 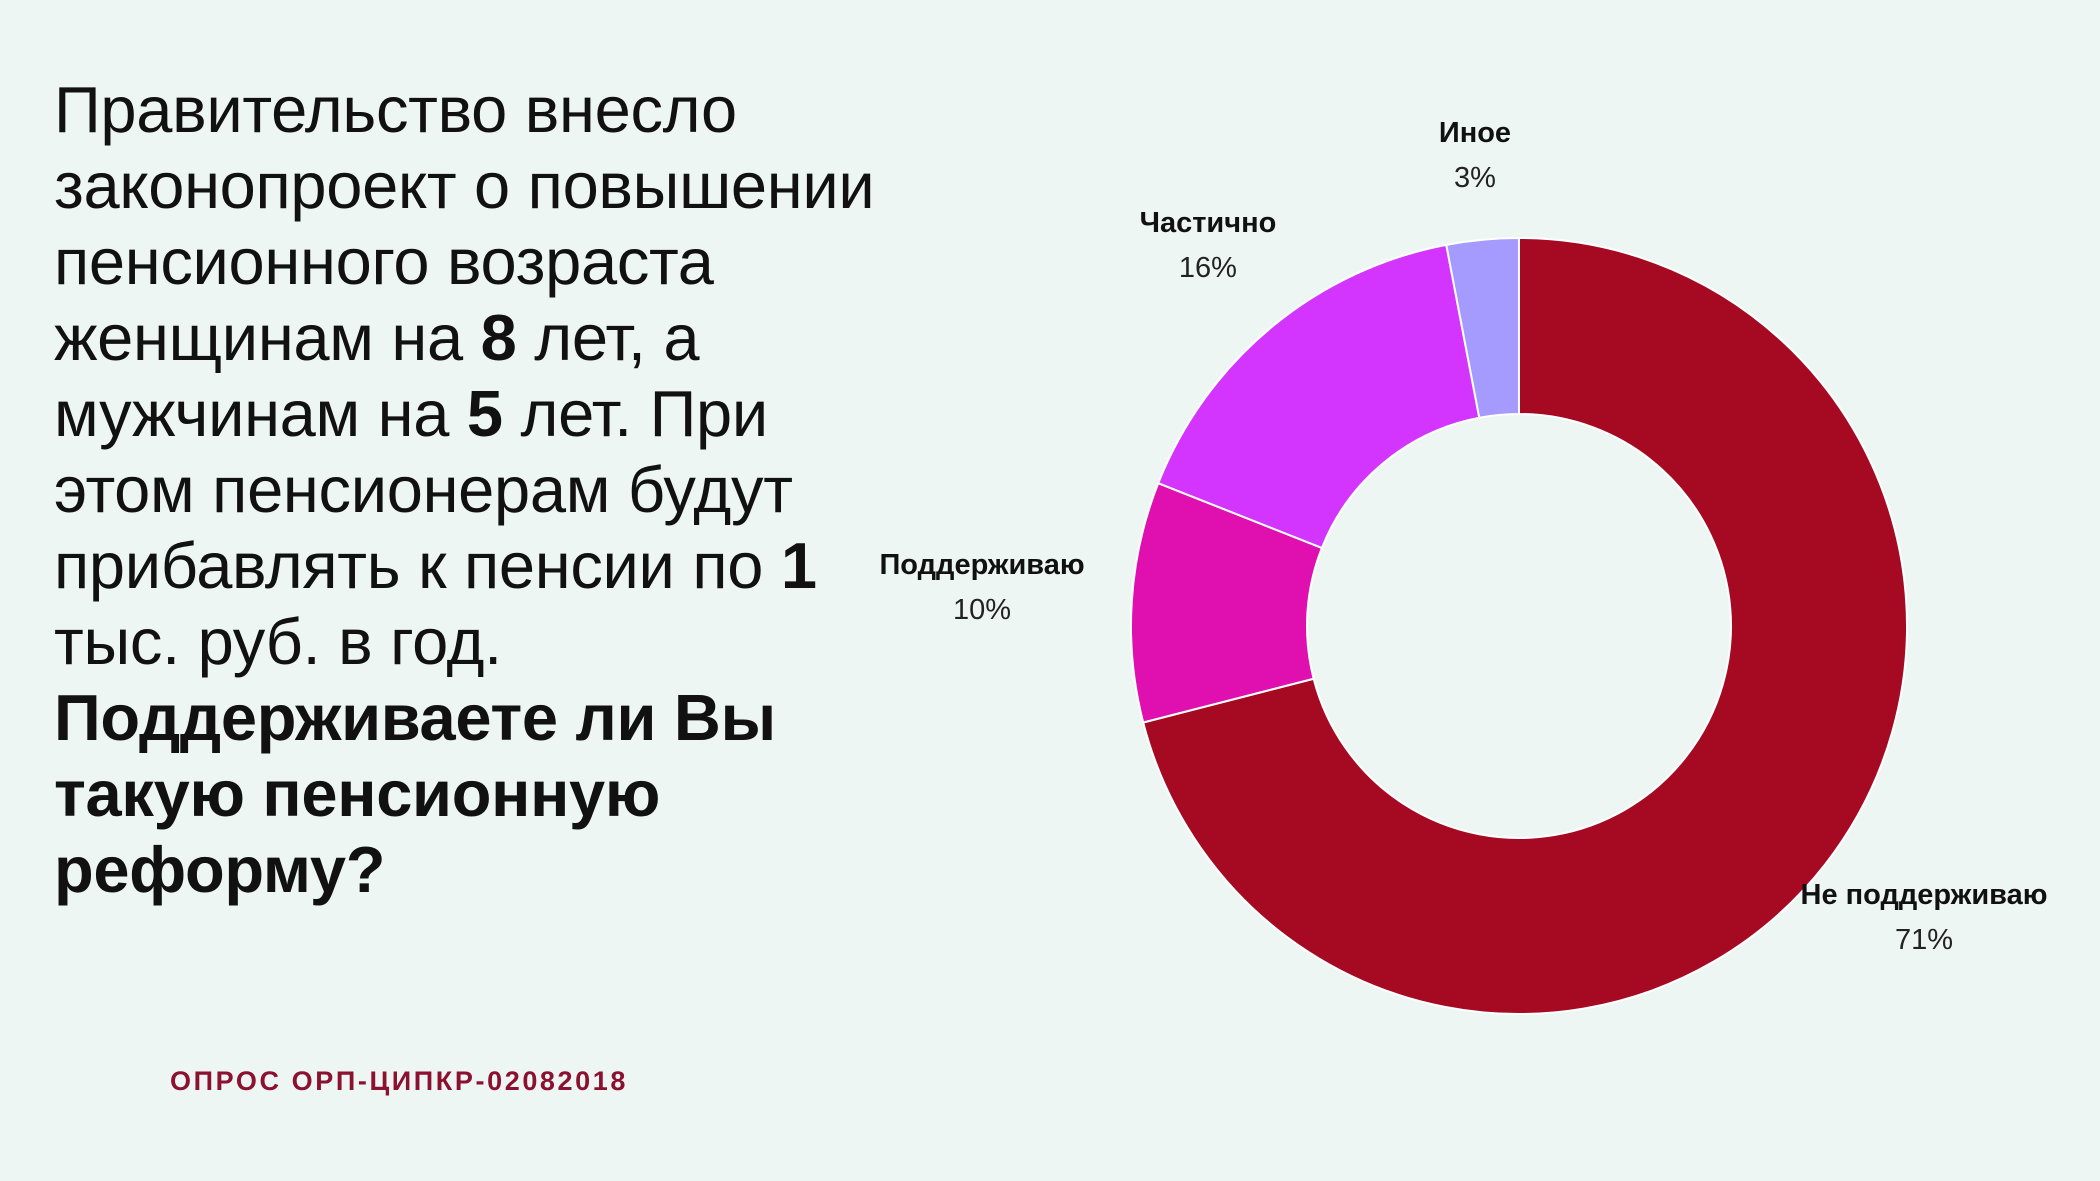 I want to click on slice-2-value: 10%, so click(x=982, y=610).